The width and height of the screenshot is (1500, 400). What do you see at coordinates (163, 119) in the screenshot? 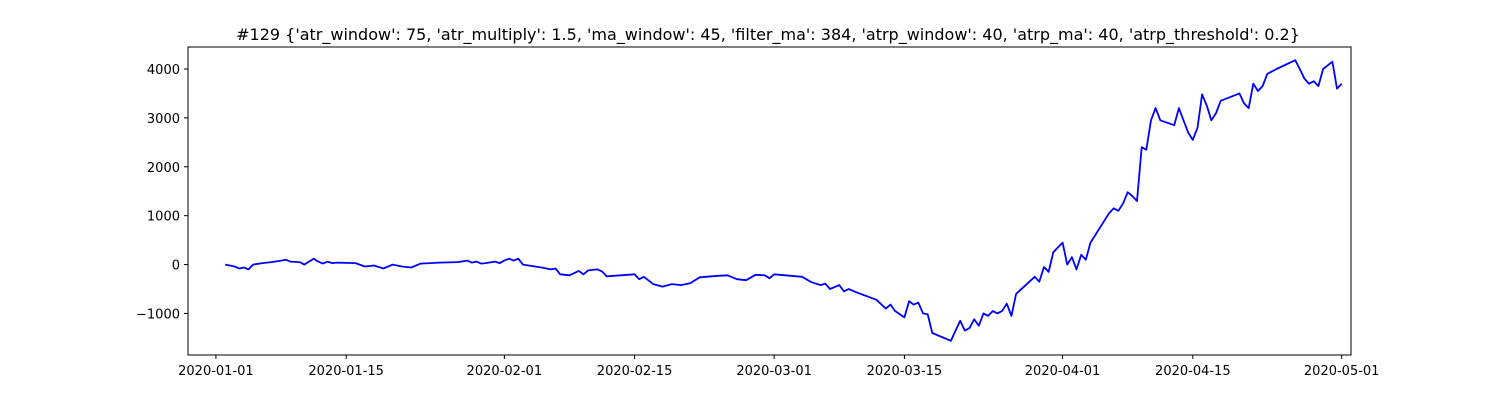
I see `y-tick-label: 3000` at bounding box center [163, 119].